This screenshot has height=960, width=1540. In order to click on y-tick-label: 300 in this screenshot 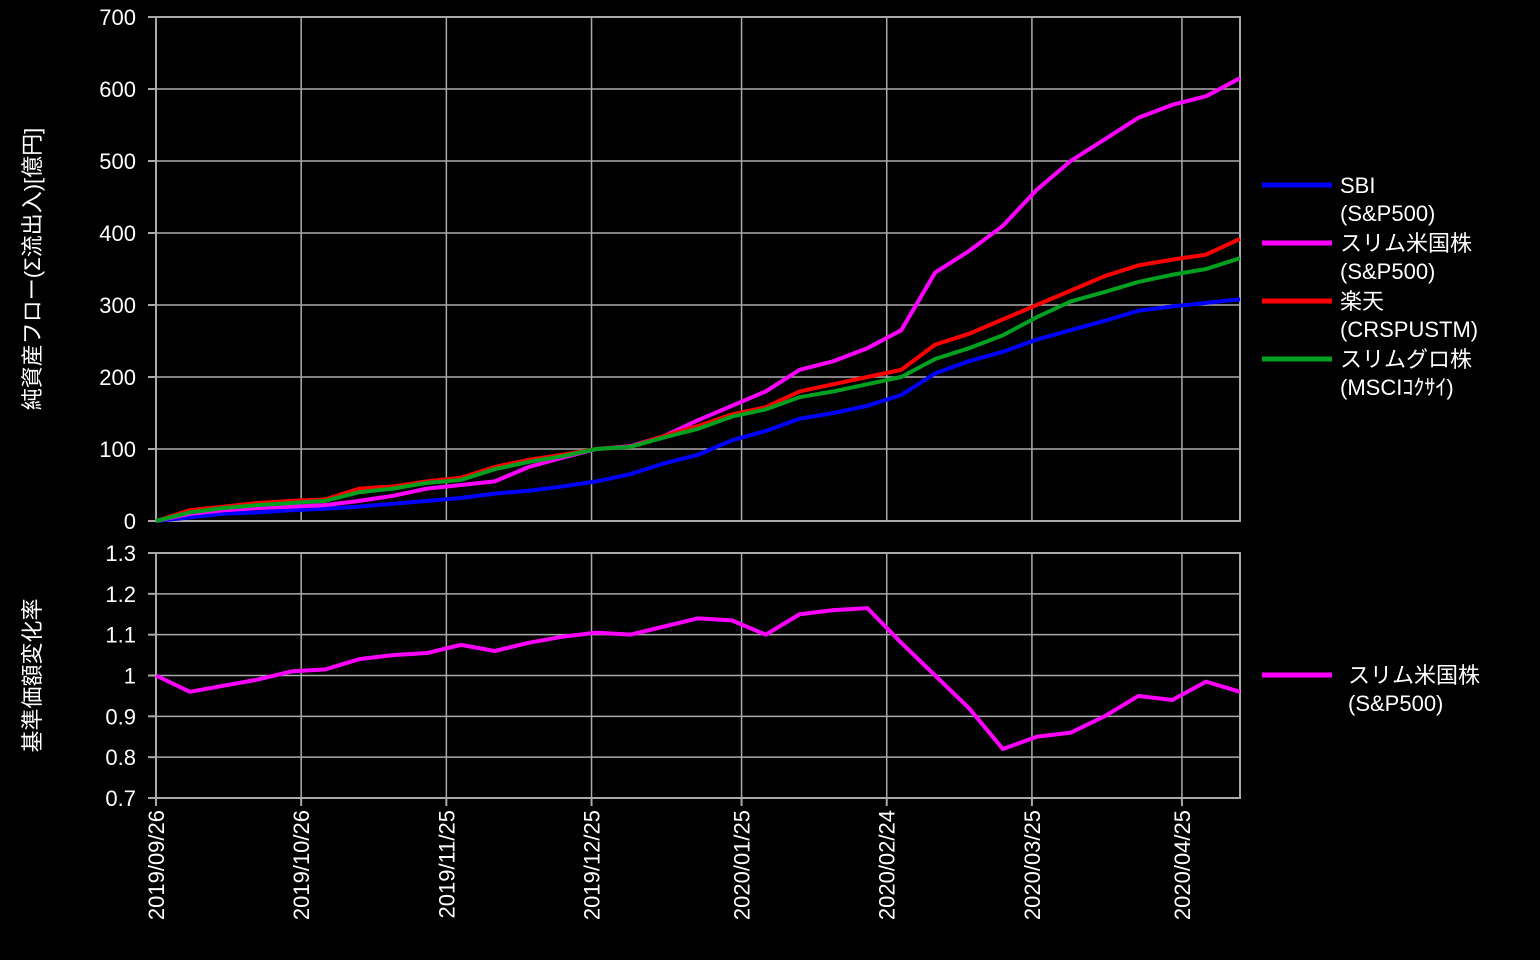, I will do `click(117, 305)`.